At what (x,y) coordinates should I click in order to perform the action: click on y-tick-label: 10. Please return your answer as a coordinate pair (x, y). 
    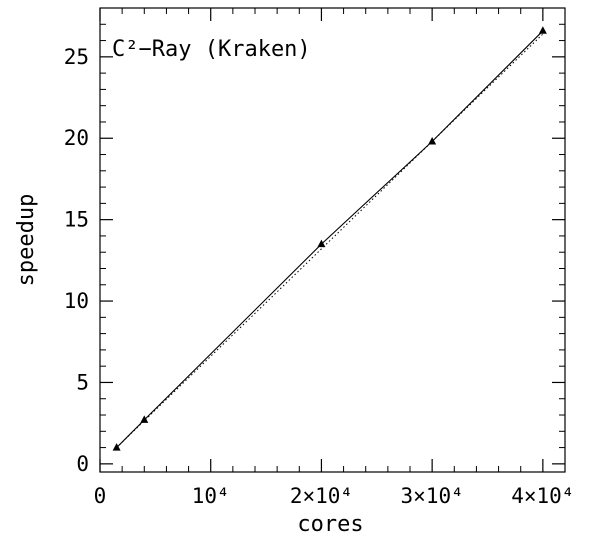
    Looking at the image, I should click on (76, 301).